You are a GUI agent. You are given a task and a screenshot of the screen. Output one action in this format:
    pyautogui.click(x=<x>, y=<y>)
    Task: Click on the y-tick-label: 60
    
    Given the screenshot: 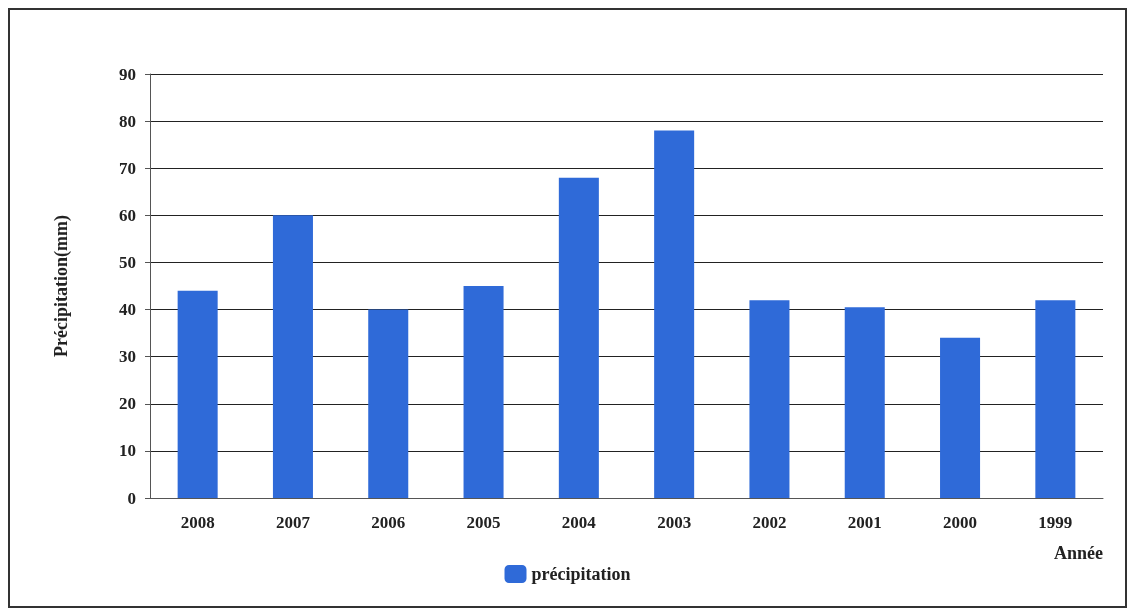 What is the action you would take?
    pyautogui.click(x=127, y=215)
    